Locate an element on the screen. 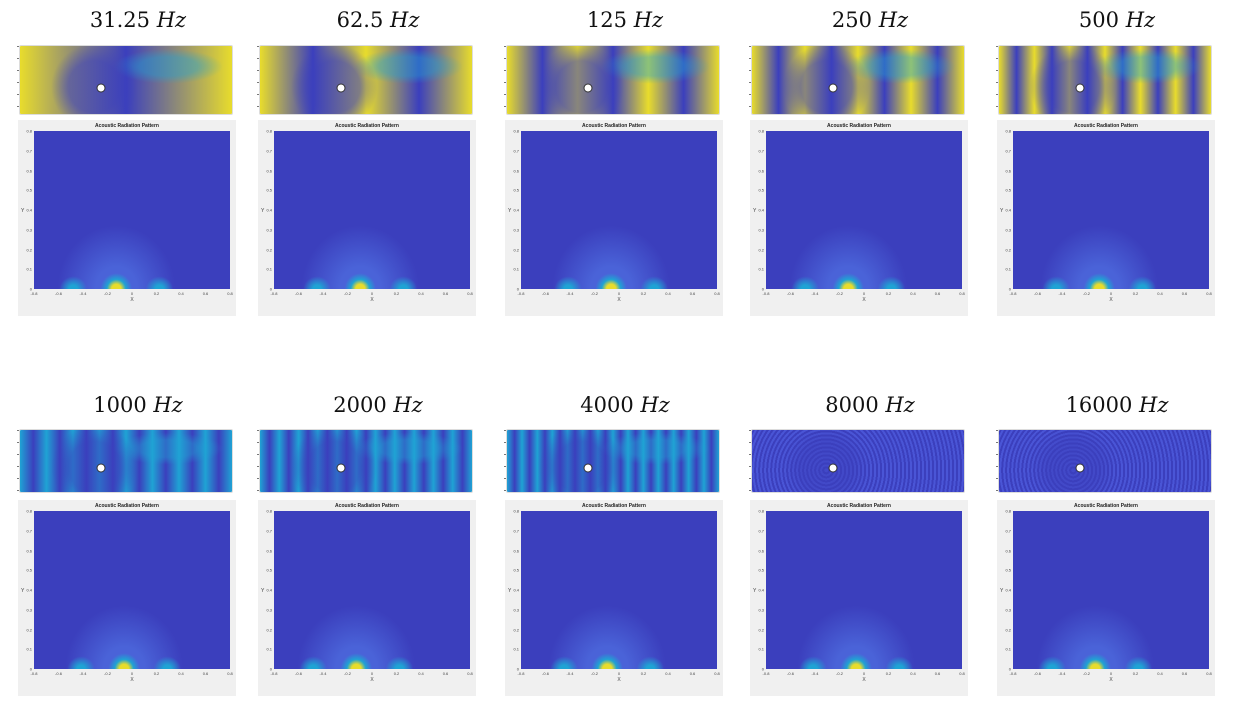 The image size is (1254, 718). frequency-title: 62.5 Hz is located at coordinates (378, 20).